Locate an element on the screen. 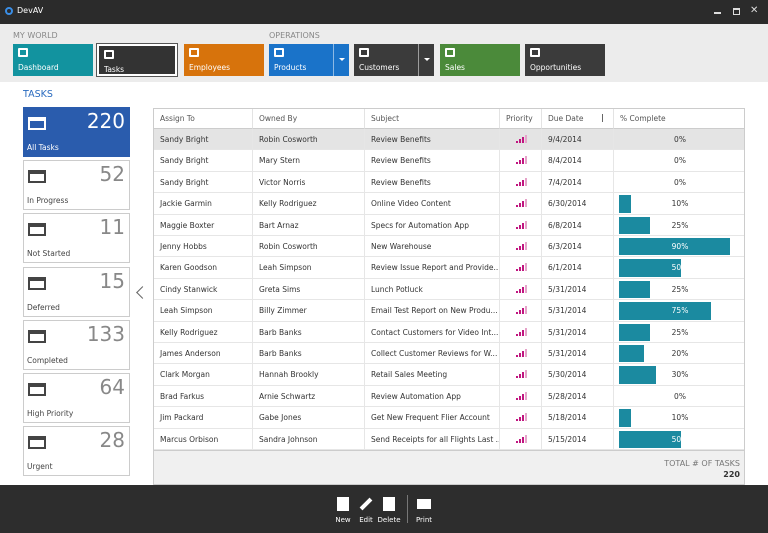 The width and height of the screenshot is (768, 533). progress-label: 20% is located at coordinates (680, 353).